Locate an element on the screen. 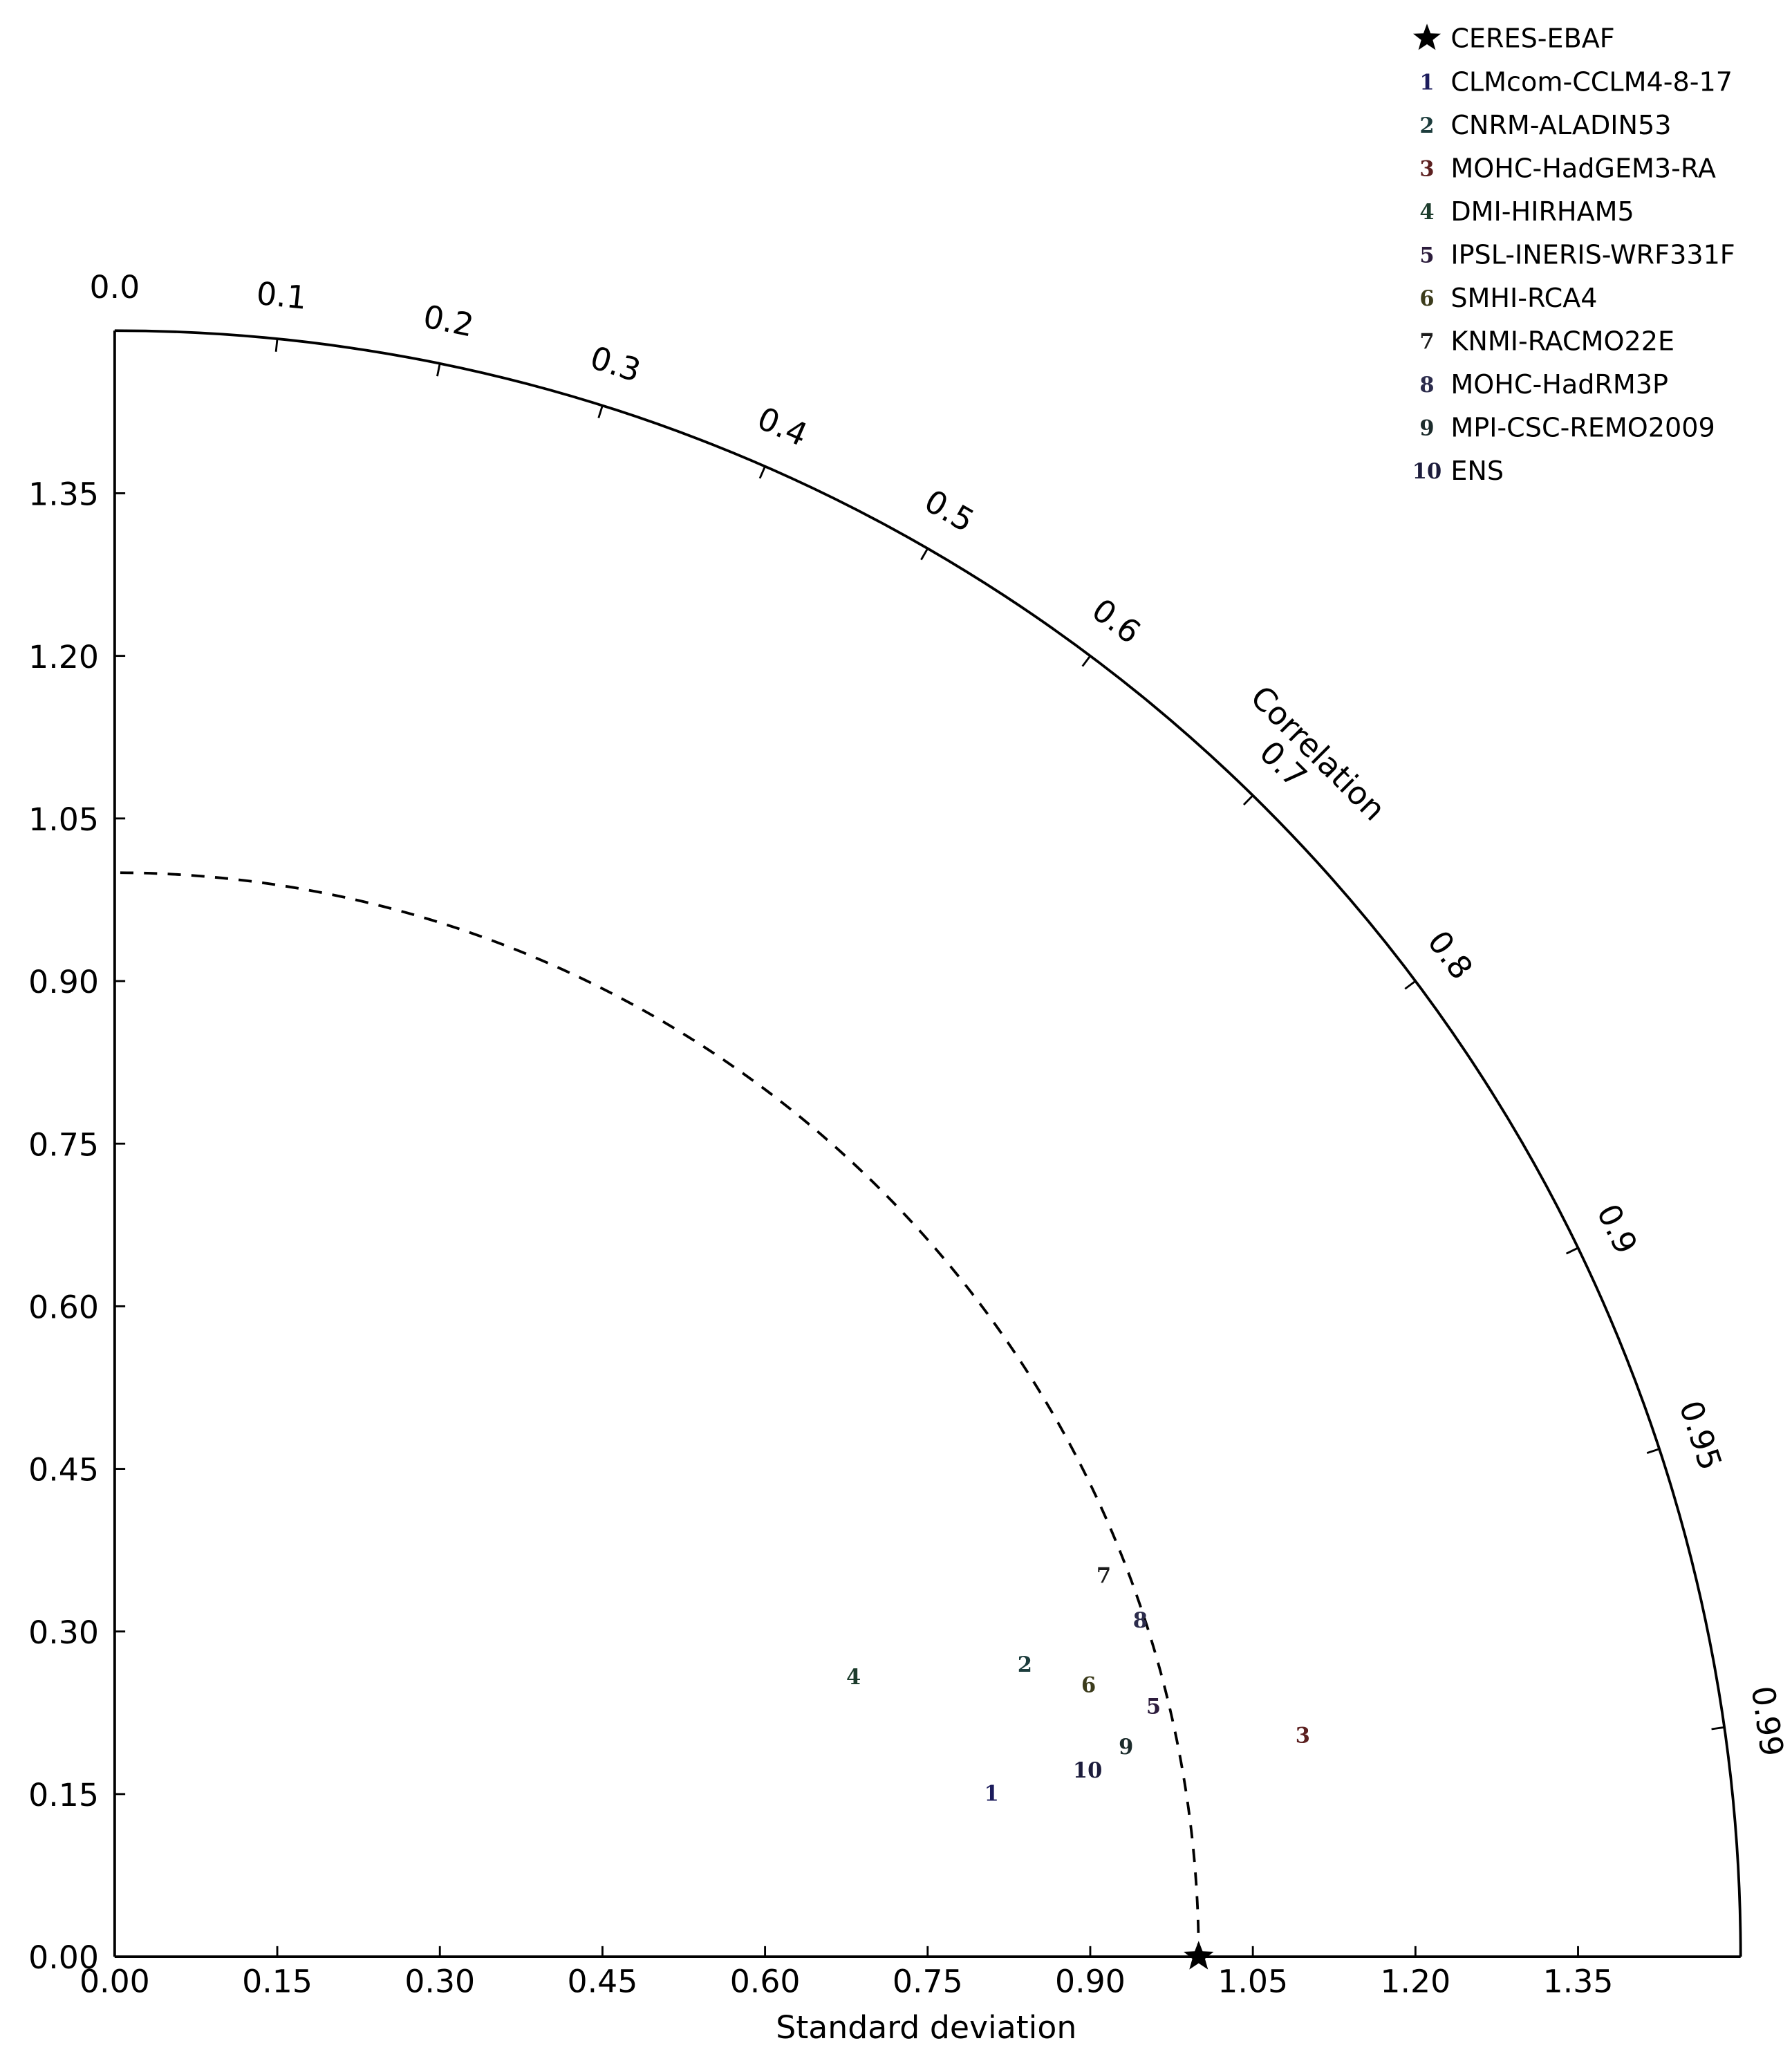 This screenshot has width=1792, height=2070. legend-label: CERES-EBAF is located at coordinates (1532, 39).